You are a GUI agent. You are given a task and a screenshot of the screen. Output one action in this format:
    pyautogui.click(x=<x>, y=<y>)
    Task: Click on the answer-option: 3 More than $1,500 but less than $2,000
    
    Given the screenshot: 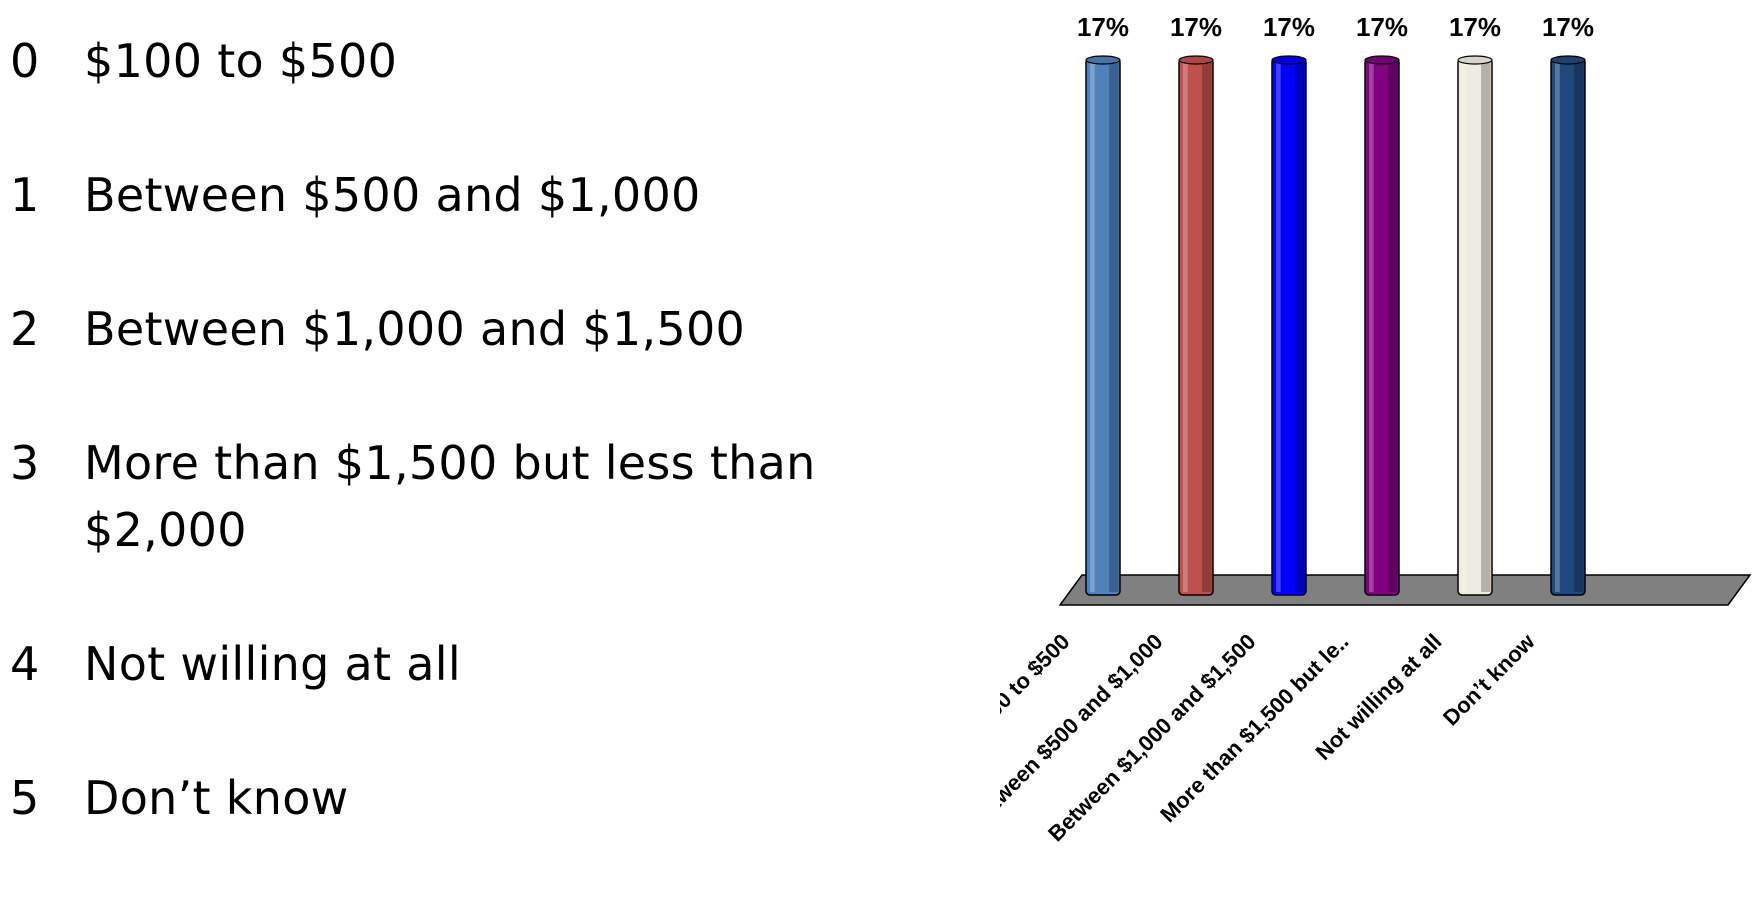 What is the action you would take?
    pyautogui.click(x=450, y=497)
    